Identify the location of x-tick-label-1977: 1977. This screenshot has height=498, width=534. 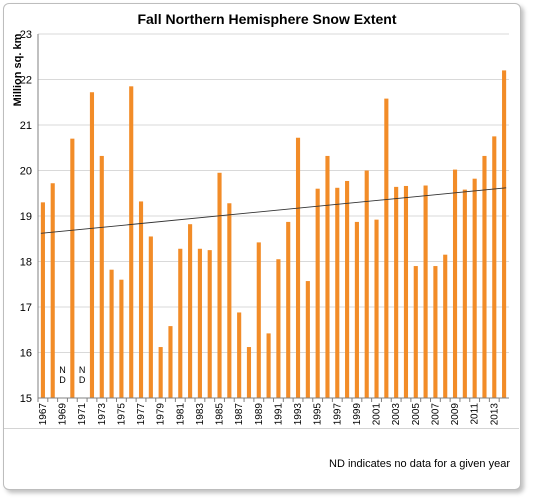
(141, 414).